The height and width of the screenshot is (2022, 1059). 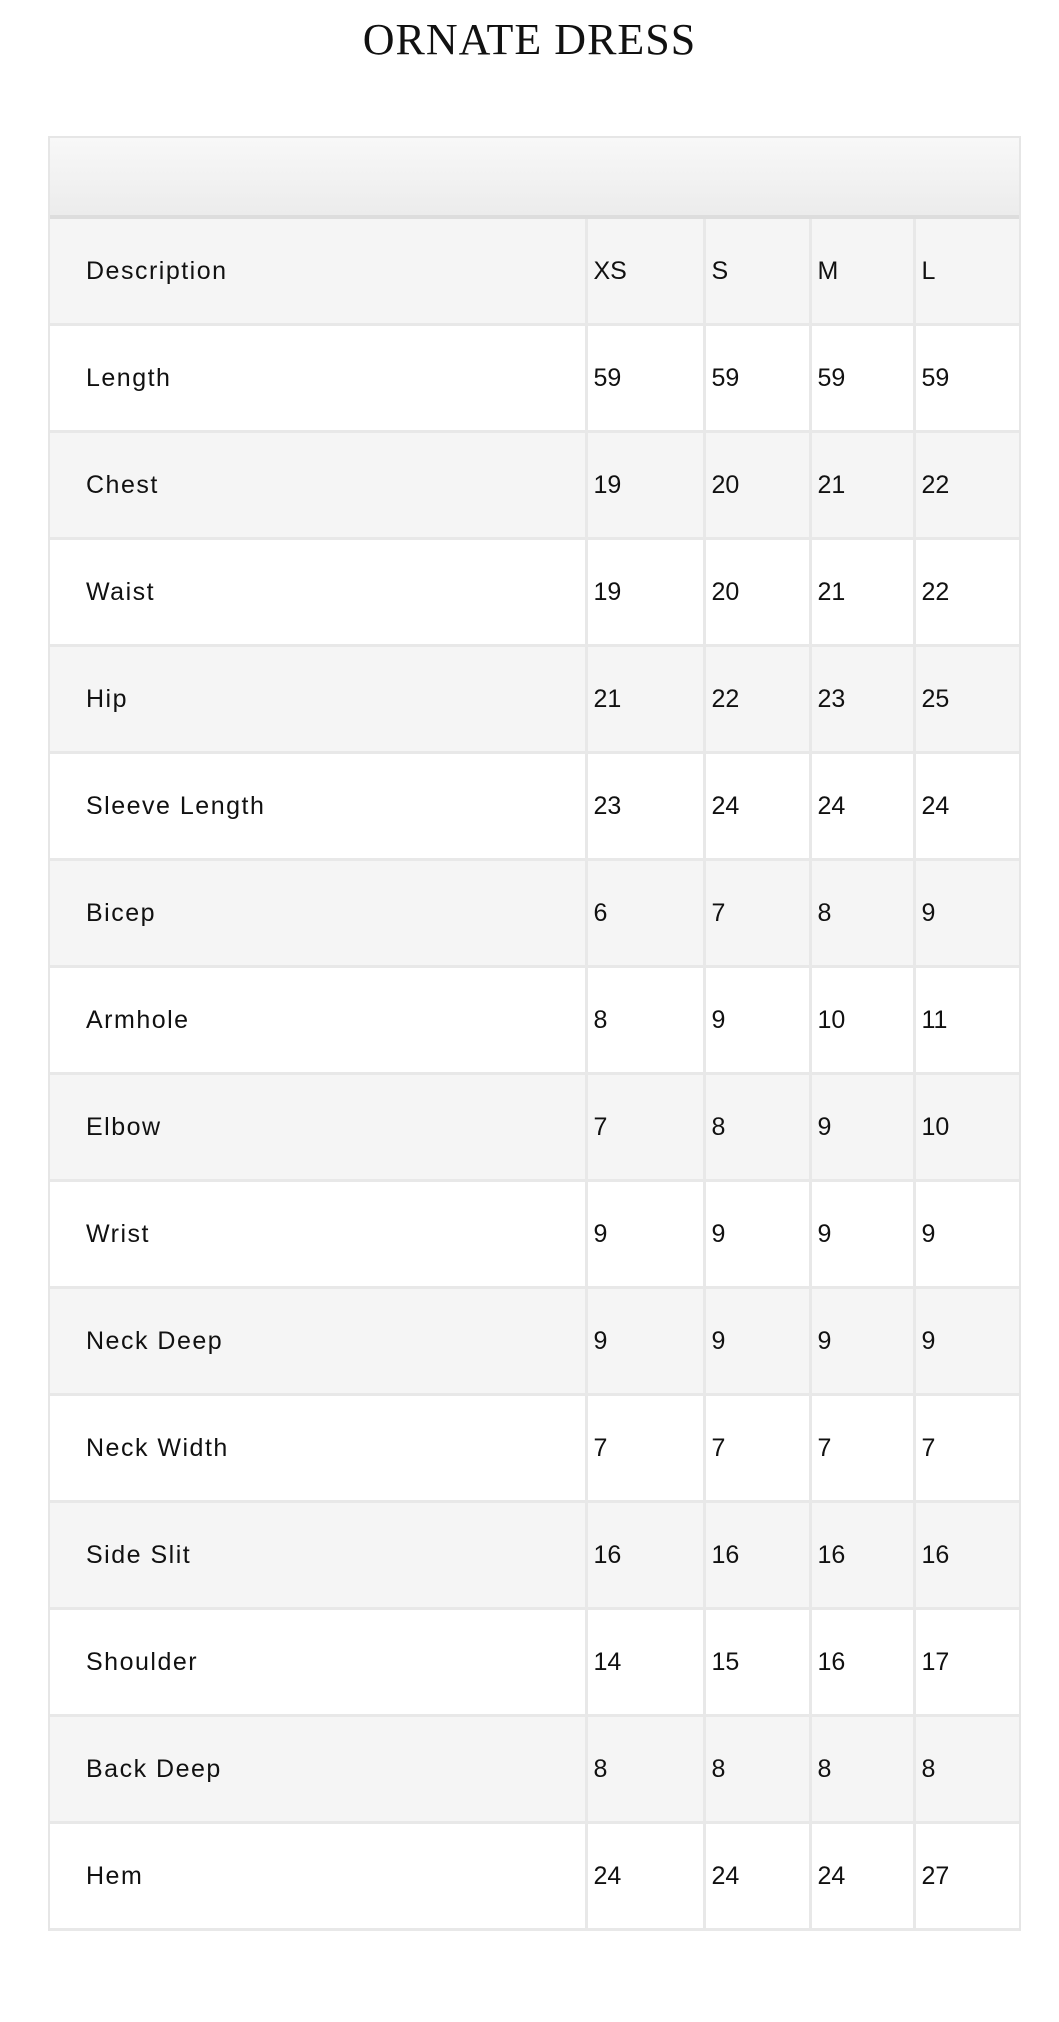 I want to click on table-row: Side Slit 16 16 16 16, so click(x=534, y=1555).